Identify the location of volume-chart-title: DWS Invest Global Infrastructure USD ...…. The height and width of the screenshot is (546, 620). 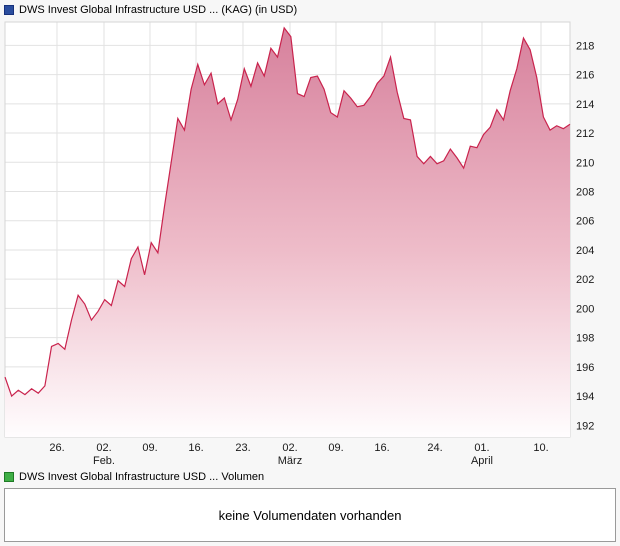
(142, 477).